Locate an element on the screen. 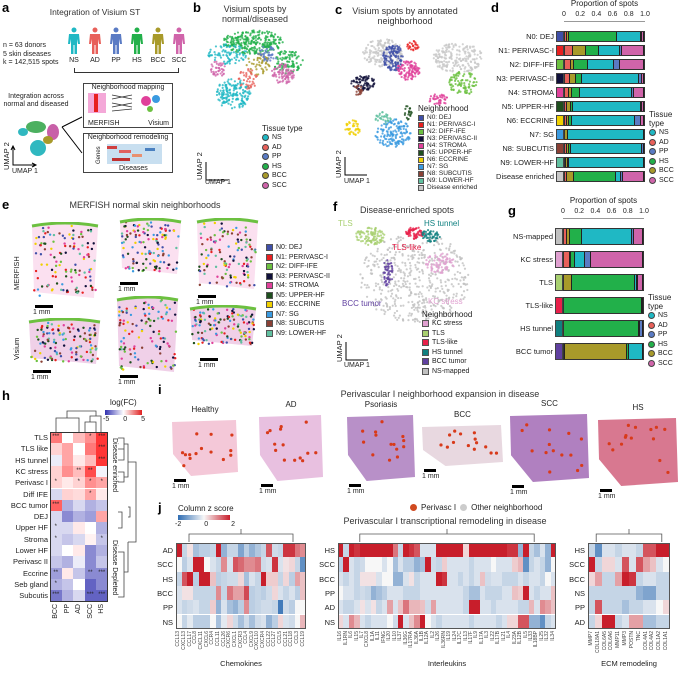 The width and height of the screenshot is (685, 673). row-label: Stroma is located at coordinates (35, 539).